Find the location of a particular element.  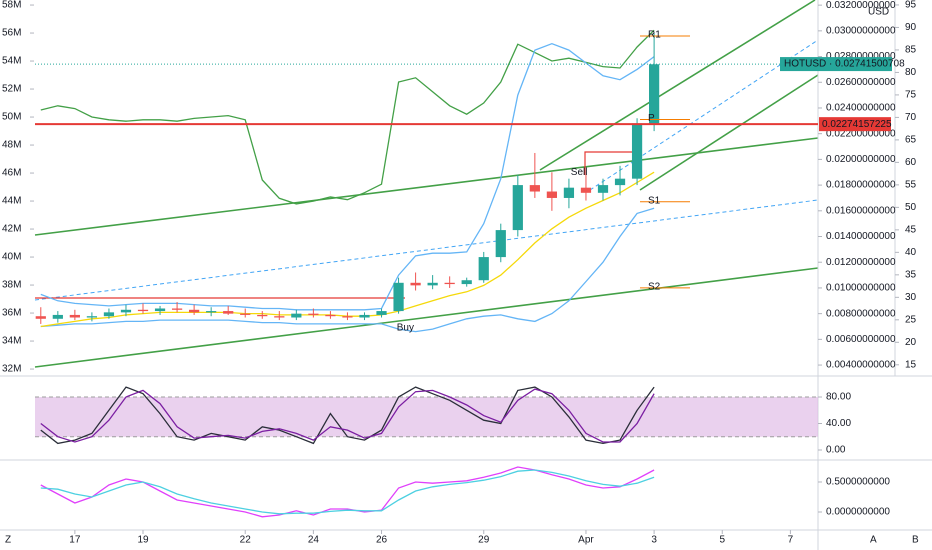

tick-label: 0.5000000000 is located at coordinates (858, 482).